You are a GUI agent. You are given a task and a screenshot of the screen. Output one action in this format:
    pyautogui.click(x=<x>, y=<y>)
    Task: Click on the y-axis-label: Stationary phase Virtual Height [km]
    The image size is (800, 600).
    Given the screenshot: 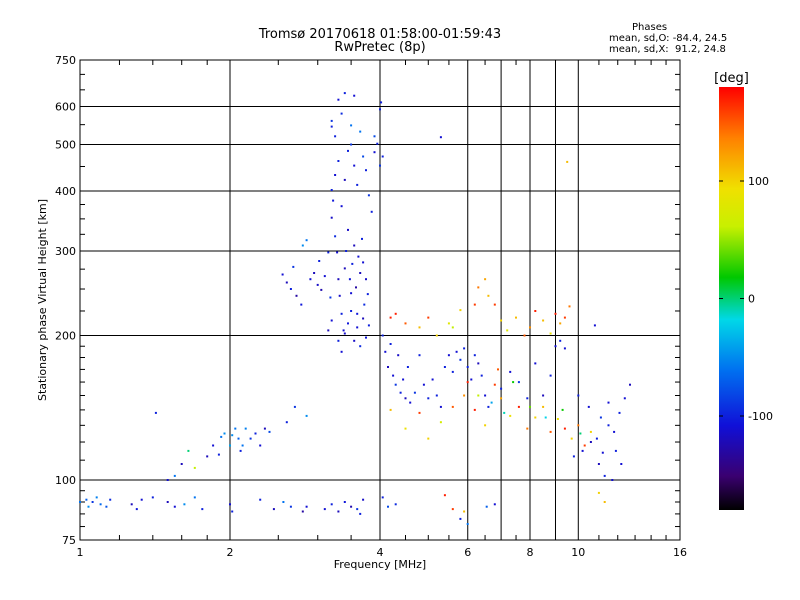 What is the action you would take?
    pyautogui.click(x=42, y=300)
    